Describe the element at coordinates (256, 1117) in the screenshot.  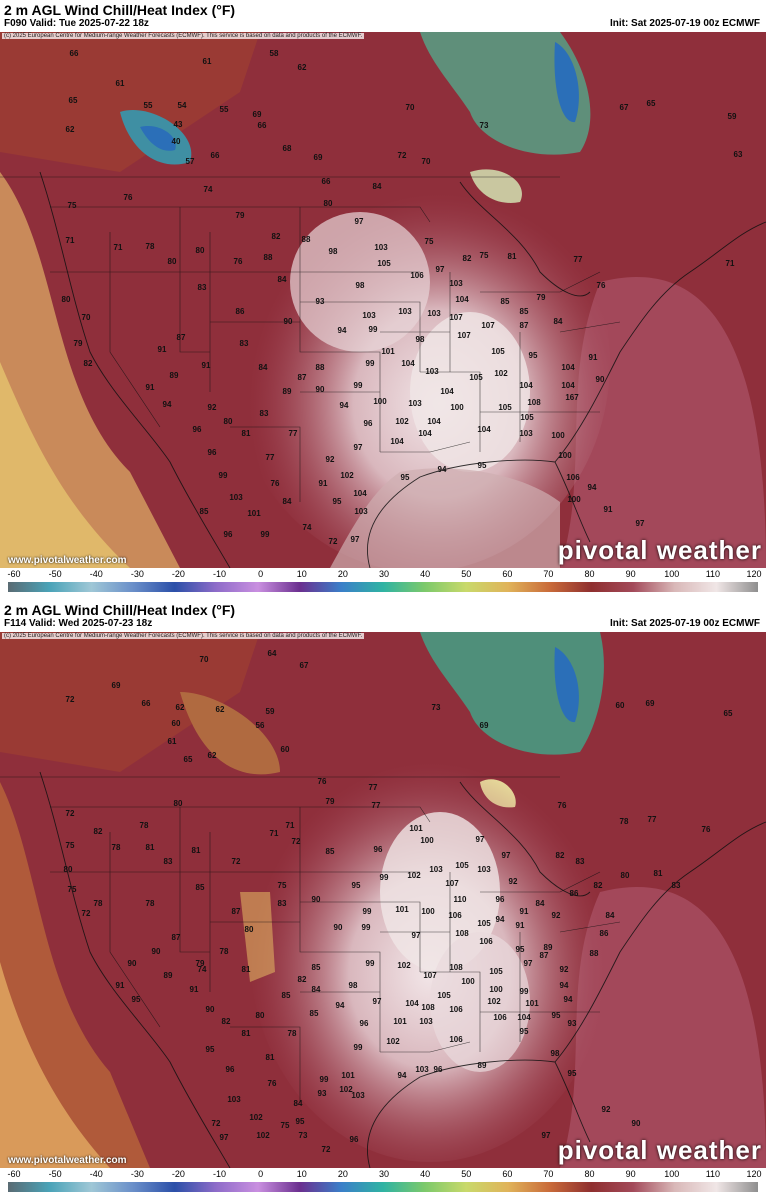
I see `value-label: 102` at that location.